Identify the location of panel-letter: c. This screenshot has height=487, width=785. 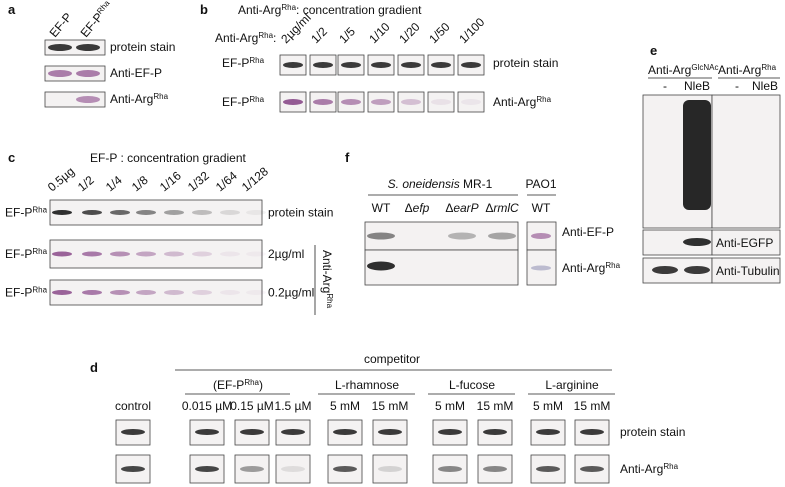
(11, 157).